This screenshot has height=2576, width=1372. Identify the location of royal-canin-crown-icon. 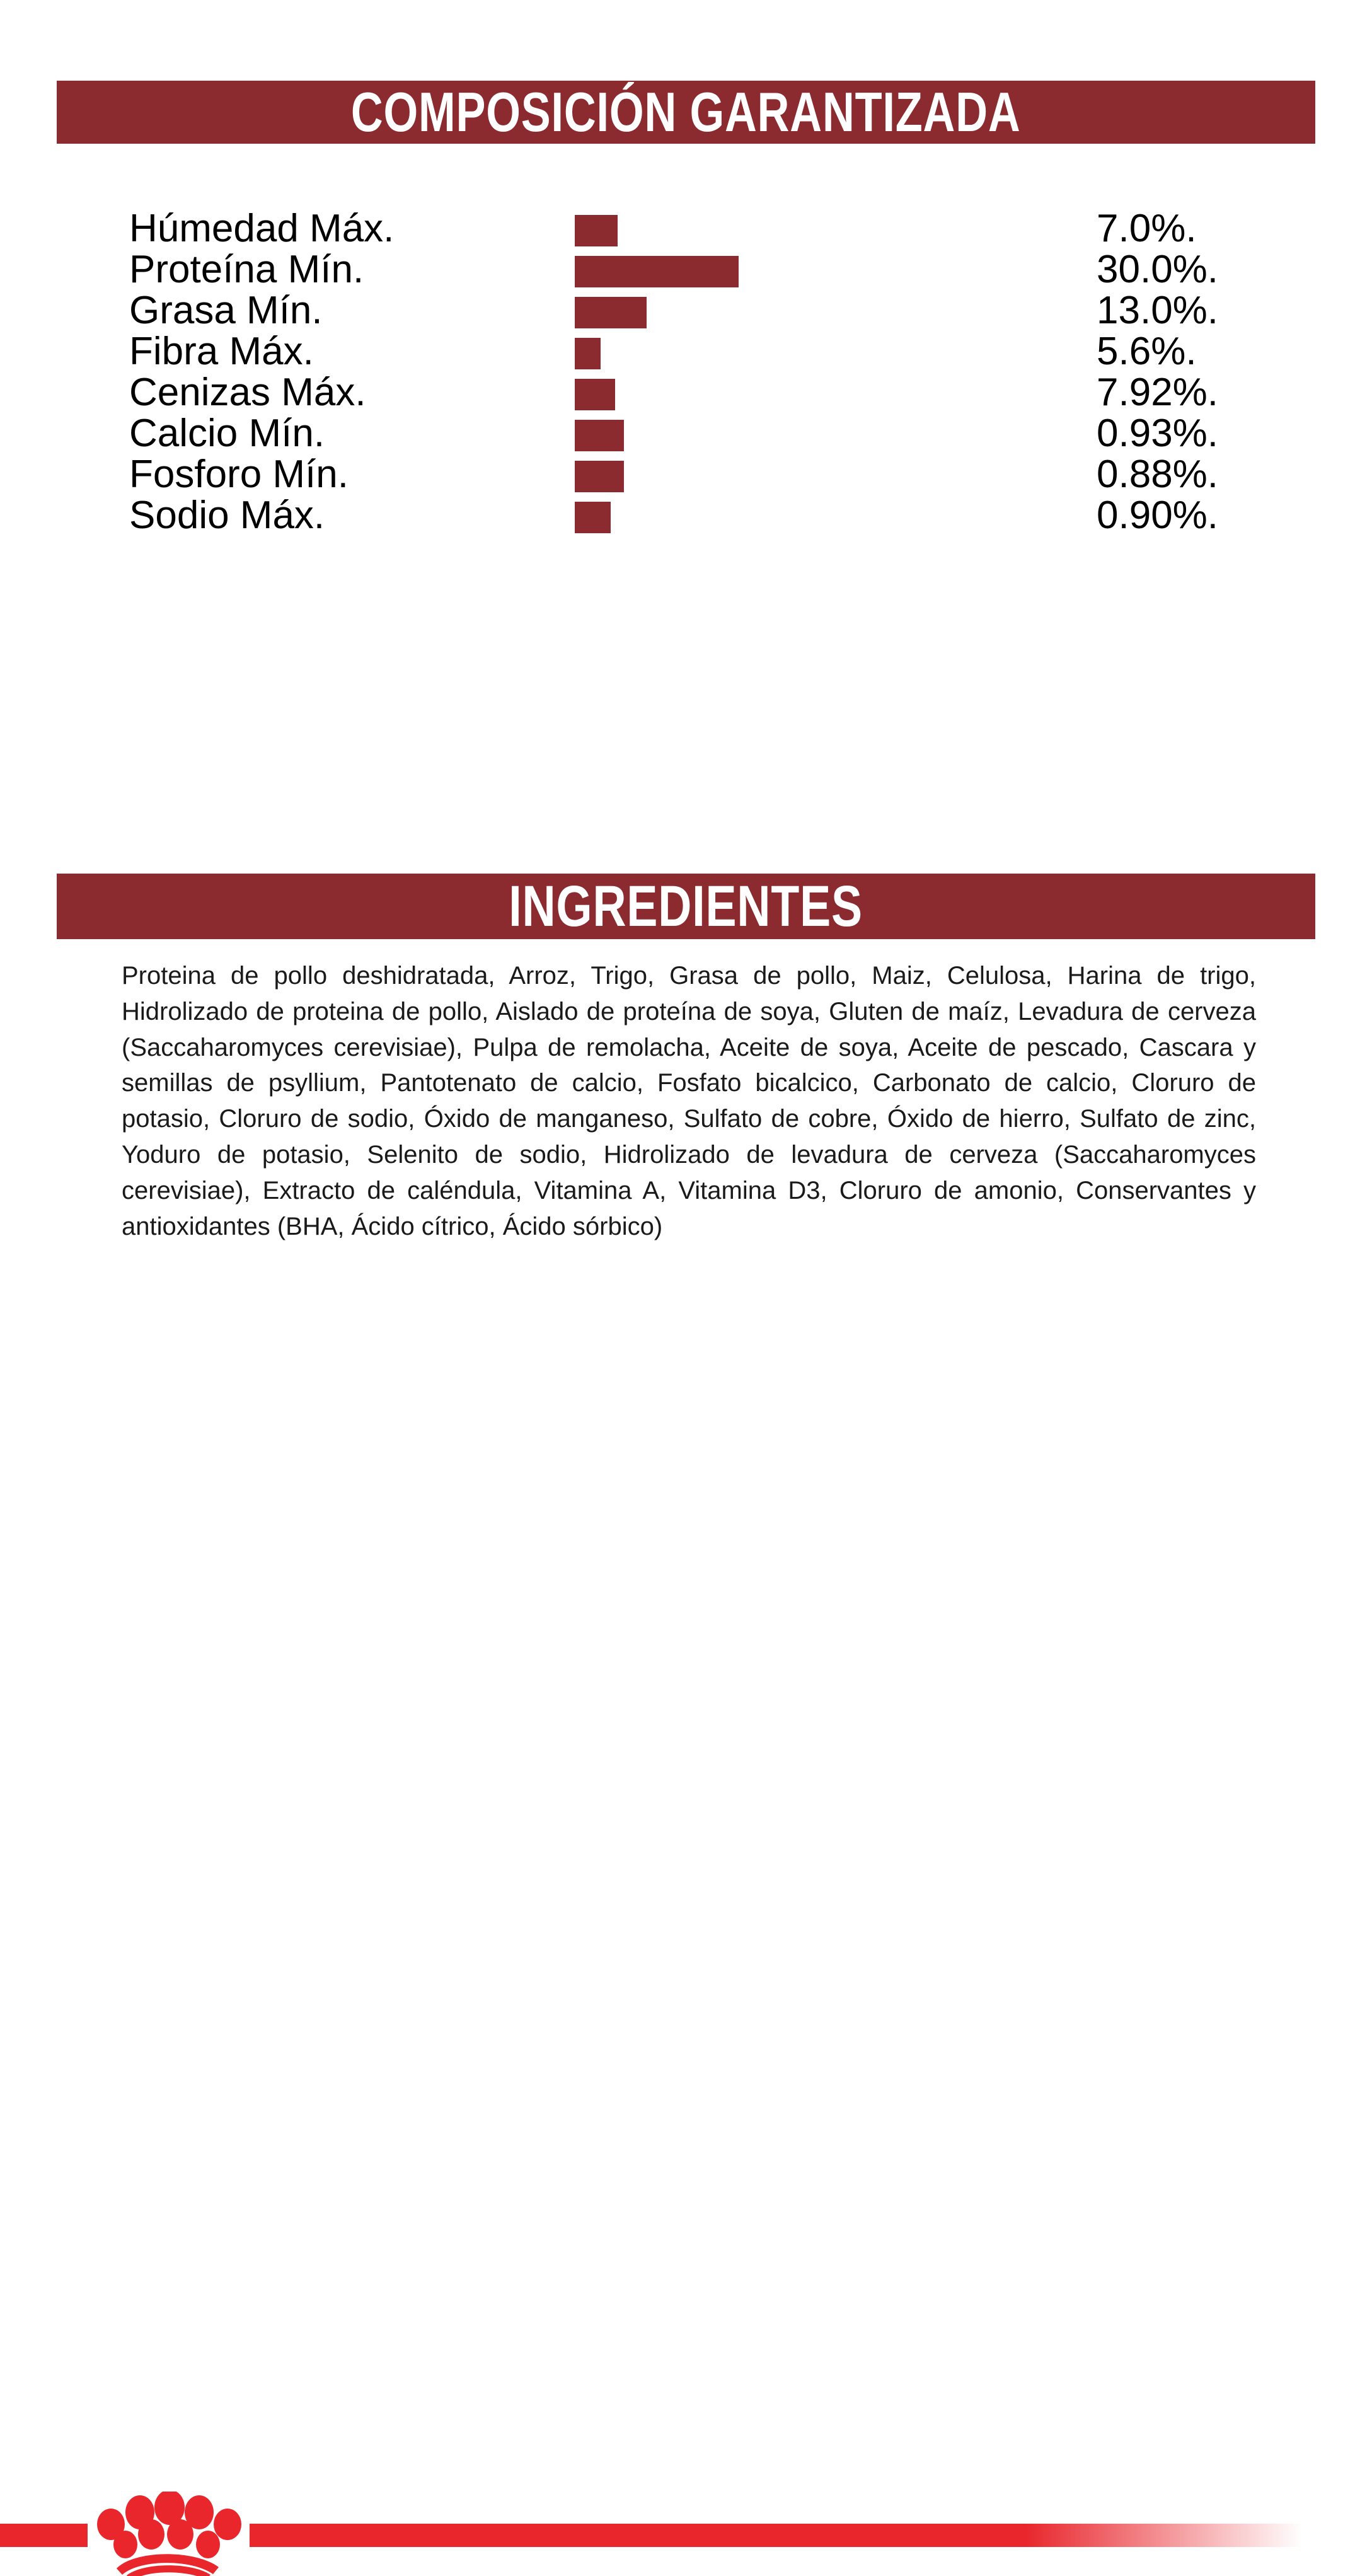
(169, 2534).